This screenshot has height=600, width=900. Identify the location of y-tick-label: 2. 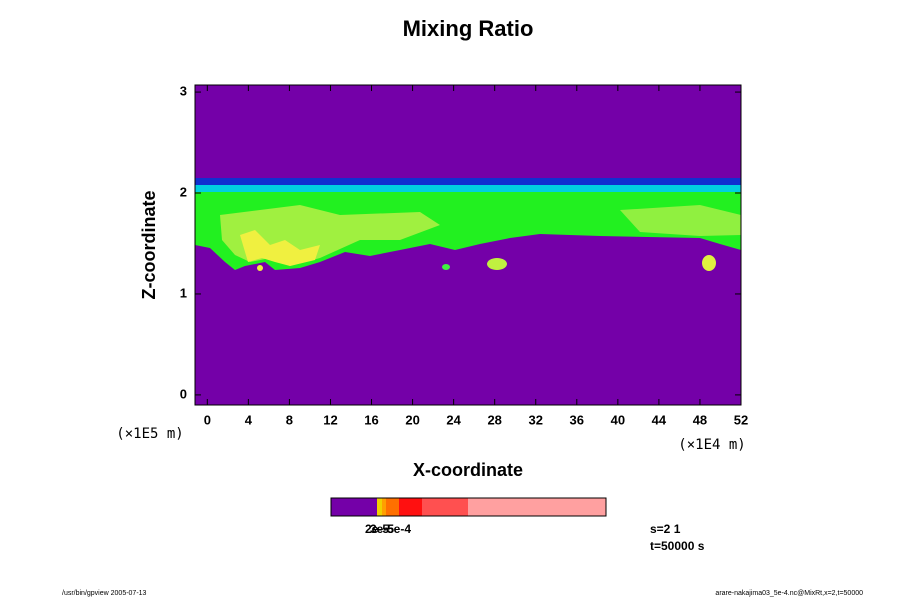
(183, 191).